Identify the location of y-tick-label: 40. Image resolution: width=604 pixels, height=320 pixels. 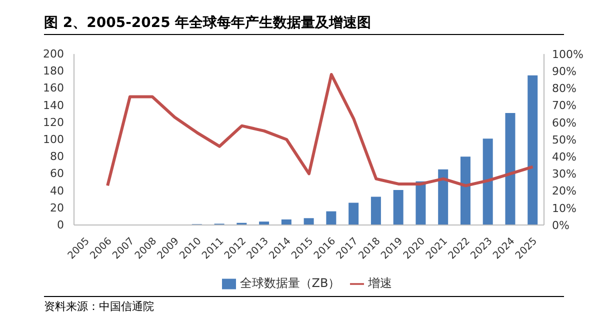
(57, 191).